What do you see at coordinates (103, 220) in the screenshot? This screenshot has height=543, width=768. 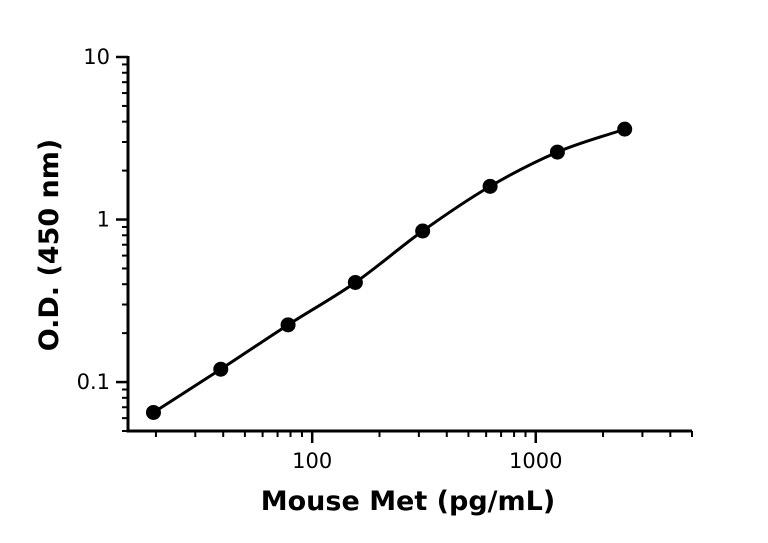 I see `y-tick-label: 1` at bounding box center [103, 220].